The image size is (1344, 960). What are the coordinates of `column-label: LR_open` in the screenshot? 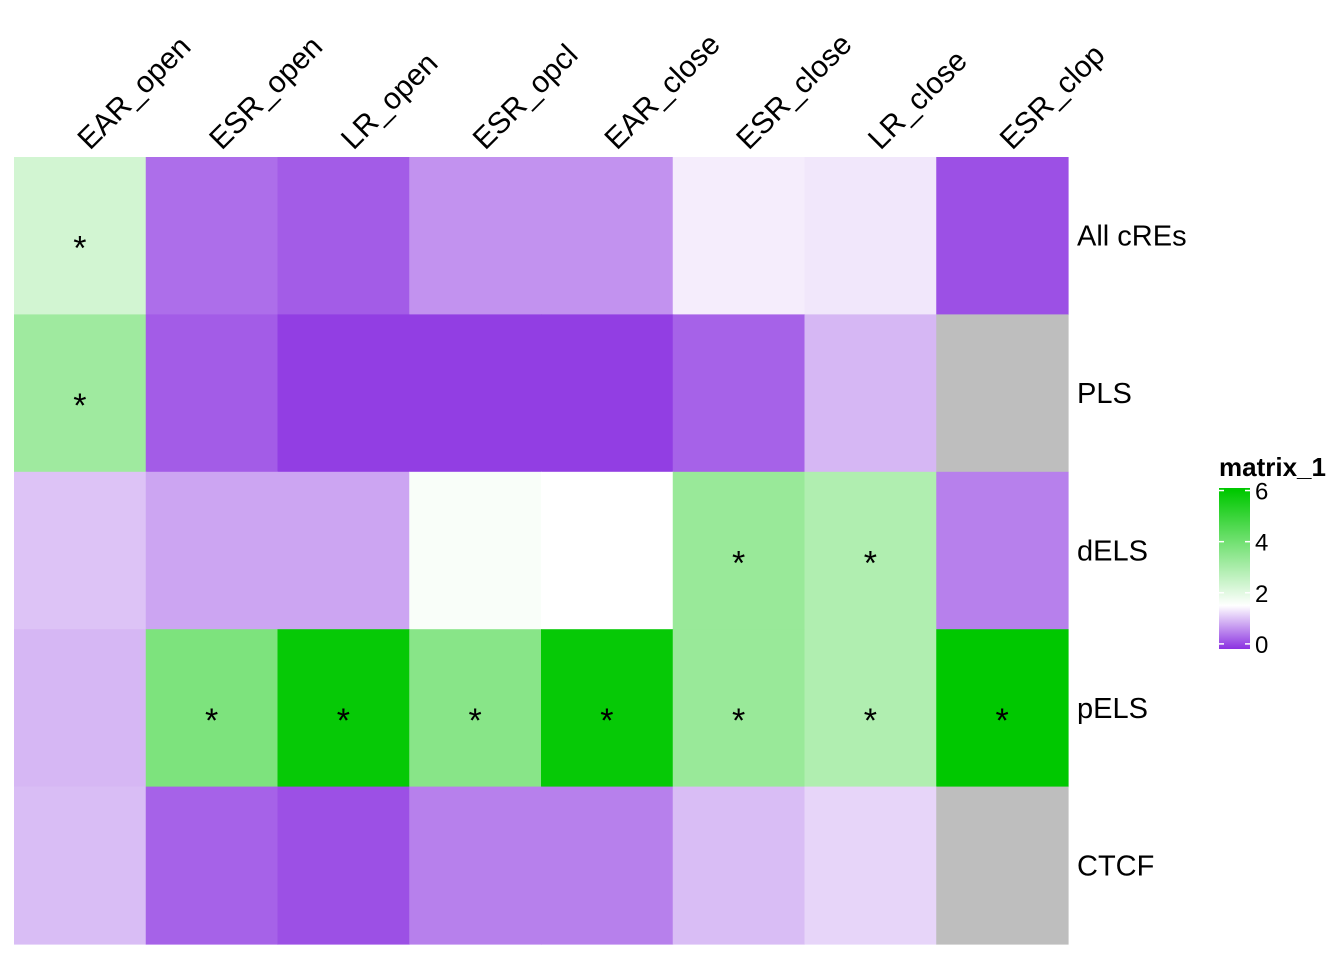 It's located at (389, 101).